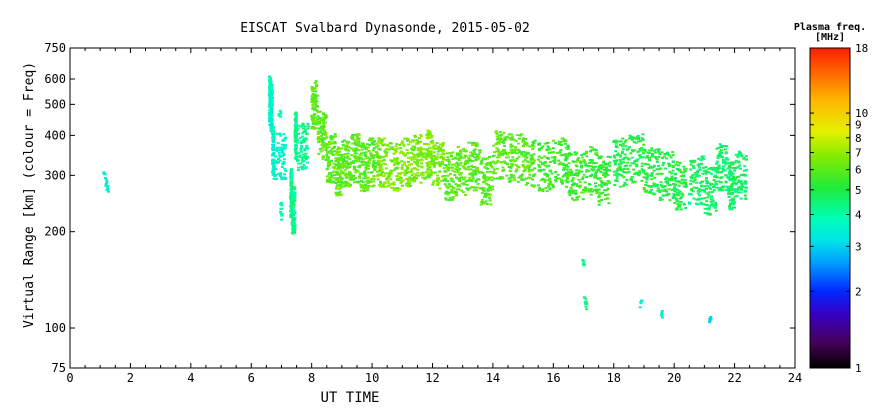  Describe the element at coordinates (55, 328) in the screenshot. I see `y-tick-label: 100` at that location.